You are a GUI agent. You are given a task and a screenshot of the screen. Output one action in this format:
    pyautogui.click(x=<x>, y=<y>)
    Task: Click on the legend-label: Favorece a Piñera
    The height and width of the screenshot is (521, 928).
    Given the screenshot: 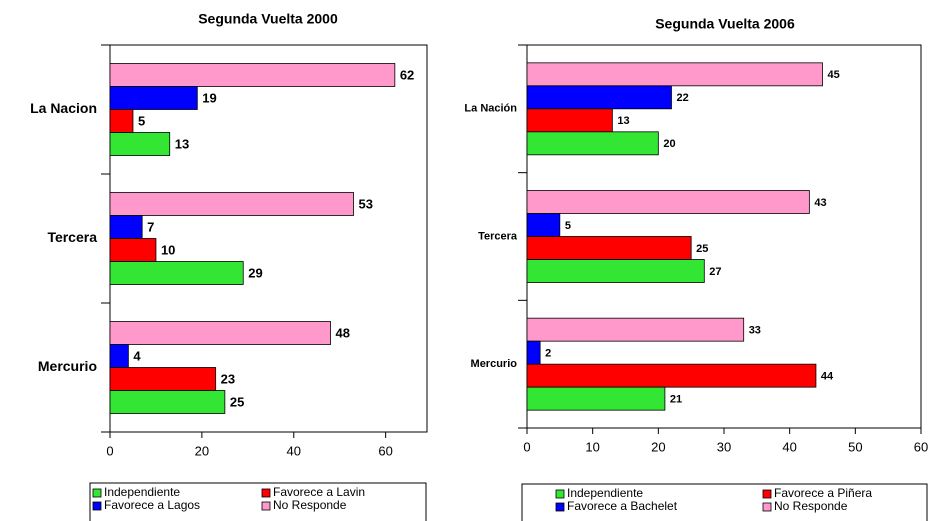 What is the action you would take?
    pyautogui.click(x=823, y=493)
    